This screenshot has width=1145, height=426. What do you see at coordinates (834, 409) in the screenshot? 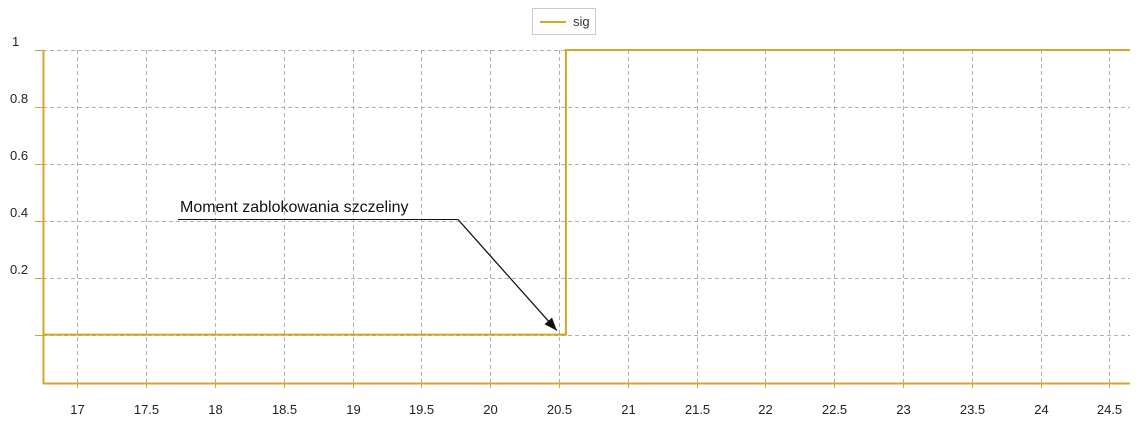
I see `x-tick-label: 22.5` at bounding box center [834, 409].